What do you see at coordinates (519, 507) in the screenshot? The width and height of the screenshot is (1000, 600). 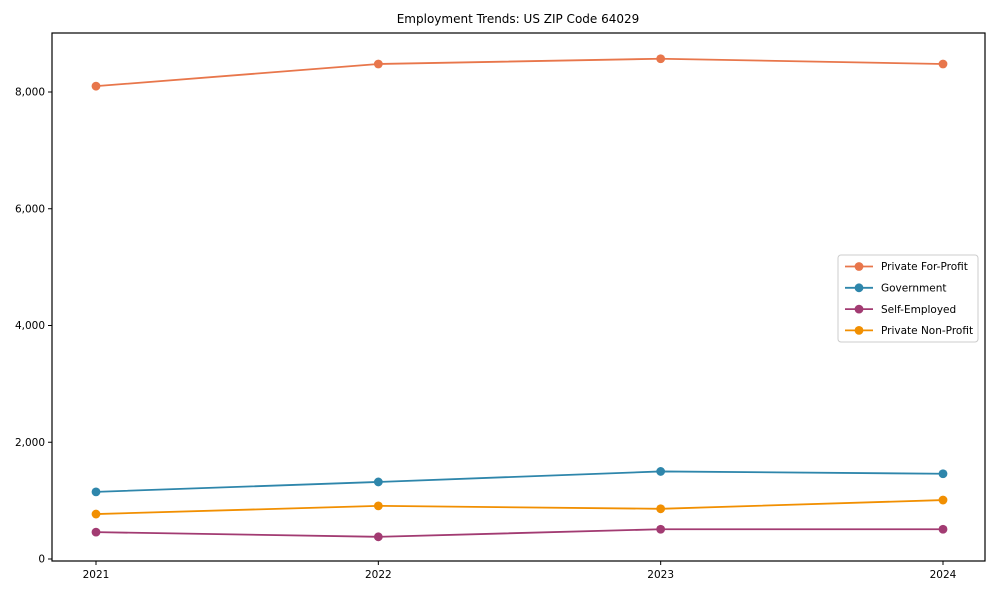 I see `series-line-private-non-profit` at bounding box center [519, 507].